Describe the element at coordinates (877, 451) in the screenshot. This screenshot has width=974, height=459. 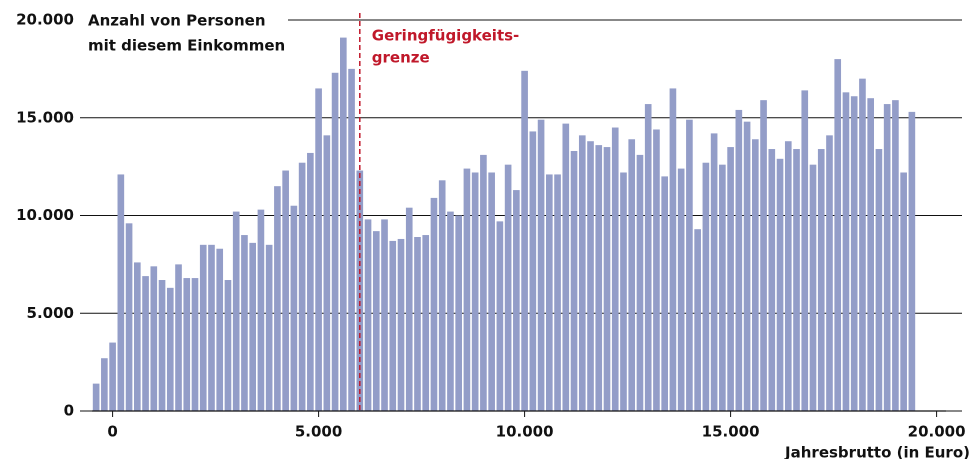
I see `x-axis-label: Jahresbrutto (in Euro)` at that location.